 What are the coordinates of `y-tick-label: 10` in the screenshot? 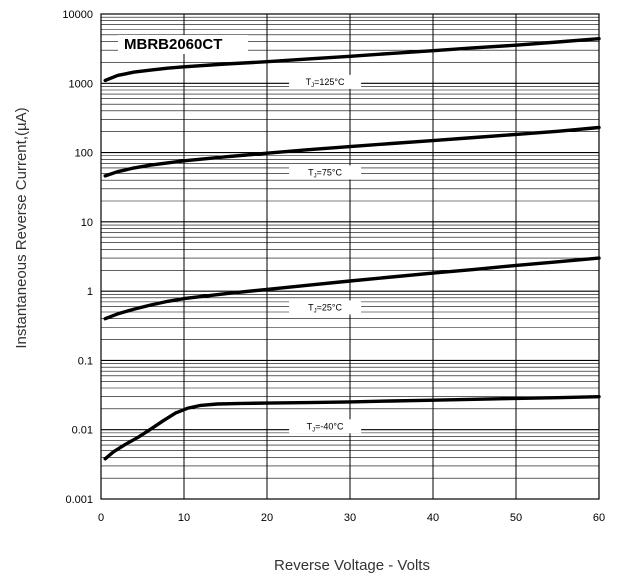 It's located at (87, 223).